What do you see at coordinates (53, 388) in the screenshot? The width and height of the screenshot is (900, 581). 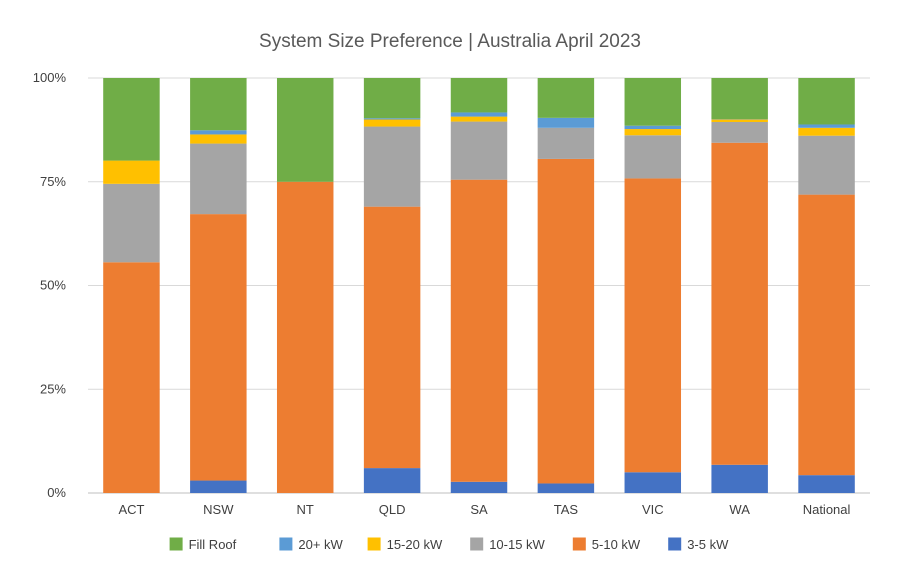 I see `y-tick-label: 25%` at bounding box center [53, 388].